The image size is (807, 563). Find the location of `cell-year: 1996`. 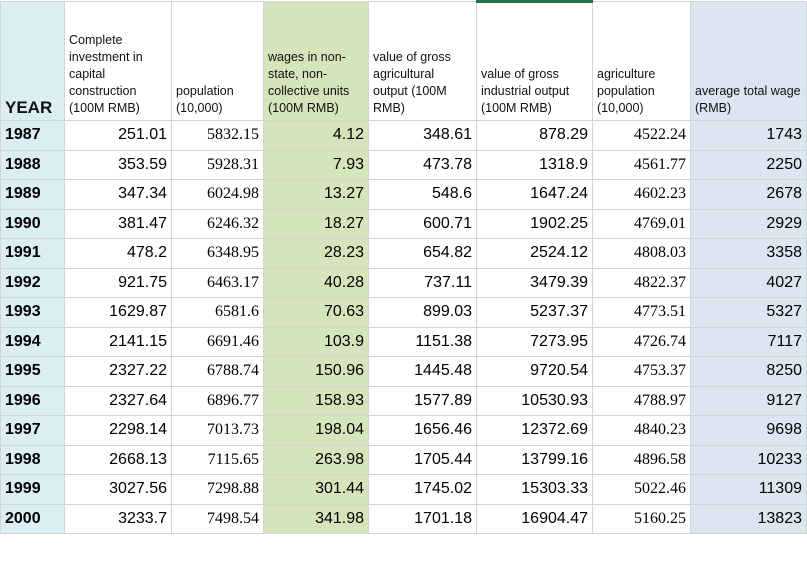

cell-year: 1996 is located at coordinates (32, 400).